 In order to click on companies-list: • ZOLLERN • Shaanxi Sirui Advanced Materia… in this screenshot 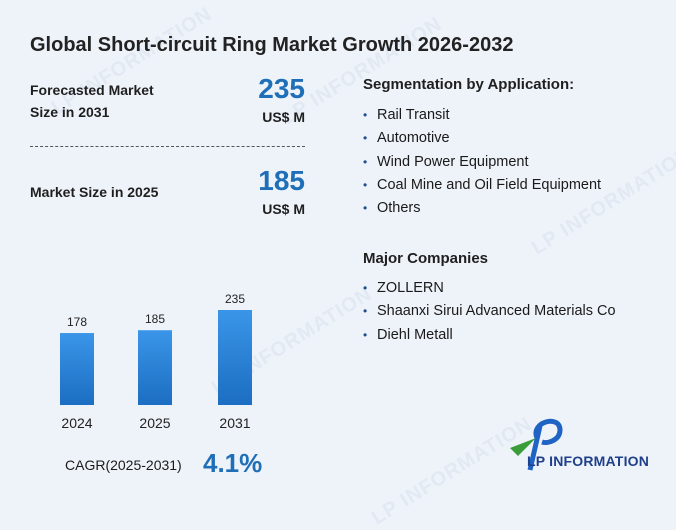, I will do `click(489, 312)`.